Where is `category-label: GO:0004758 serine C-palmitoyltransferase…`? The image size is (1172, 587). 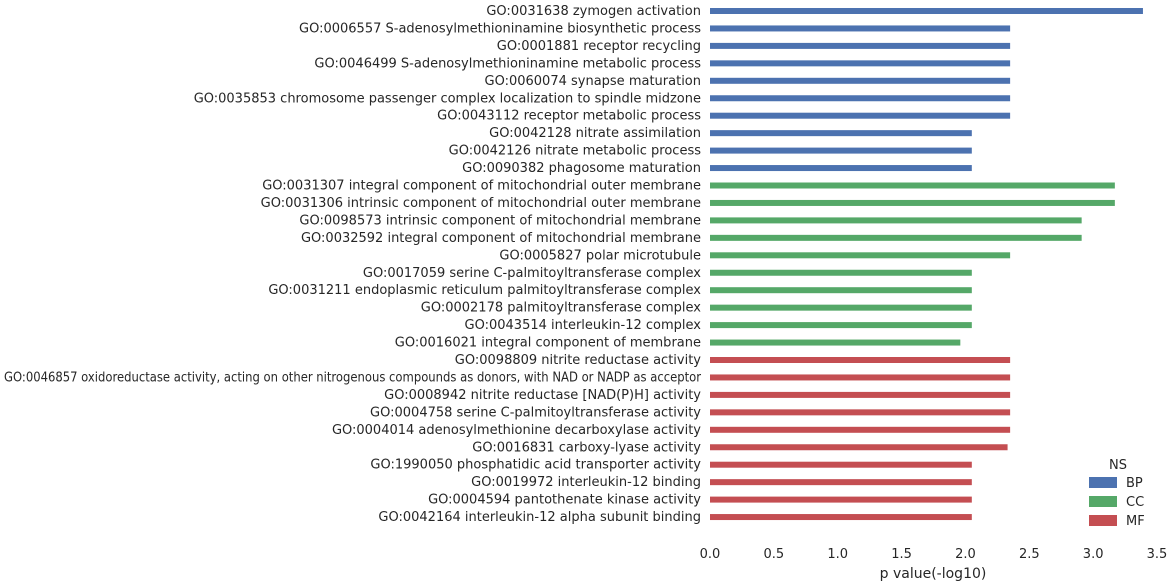
category-label: GO:0004758 serine C-palmitoyltransferase… is located at coordinates (535, 412).